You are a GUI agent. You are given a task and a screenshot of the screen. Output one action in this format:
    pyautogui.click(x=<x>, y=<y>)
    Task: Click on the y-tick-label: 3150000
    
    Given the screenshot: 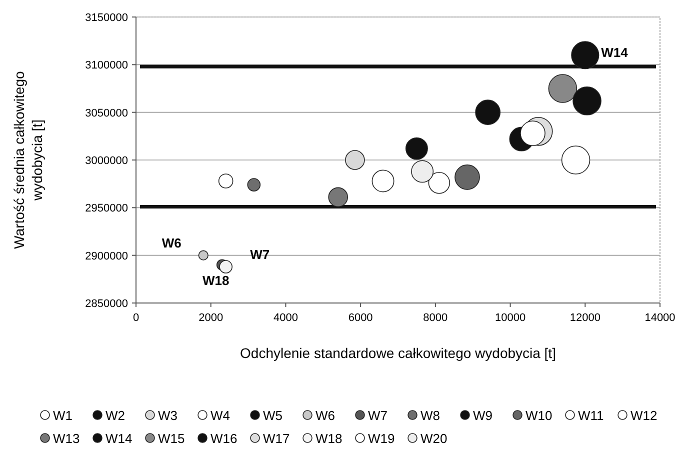 What is the action you would take?
    pyautogui.click(x=106, y=18)
    